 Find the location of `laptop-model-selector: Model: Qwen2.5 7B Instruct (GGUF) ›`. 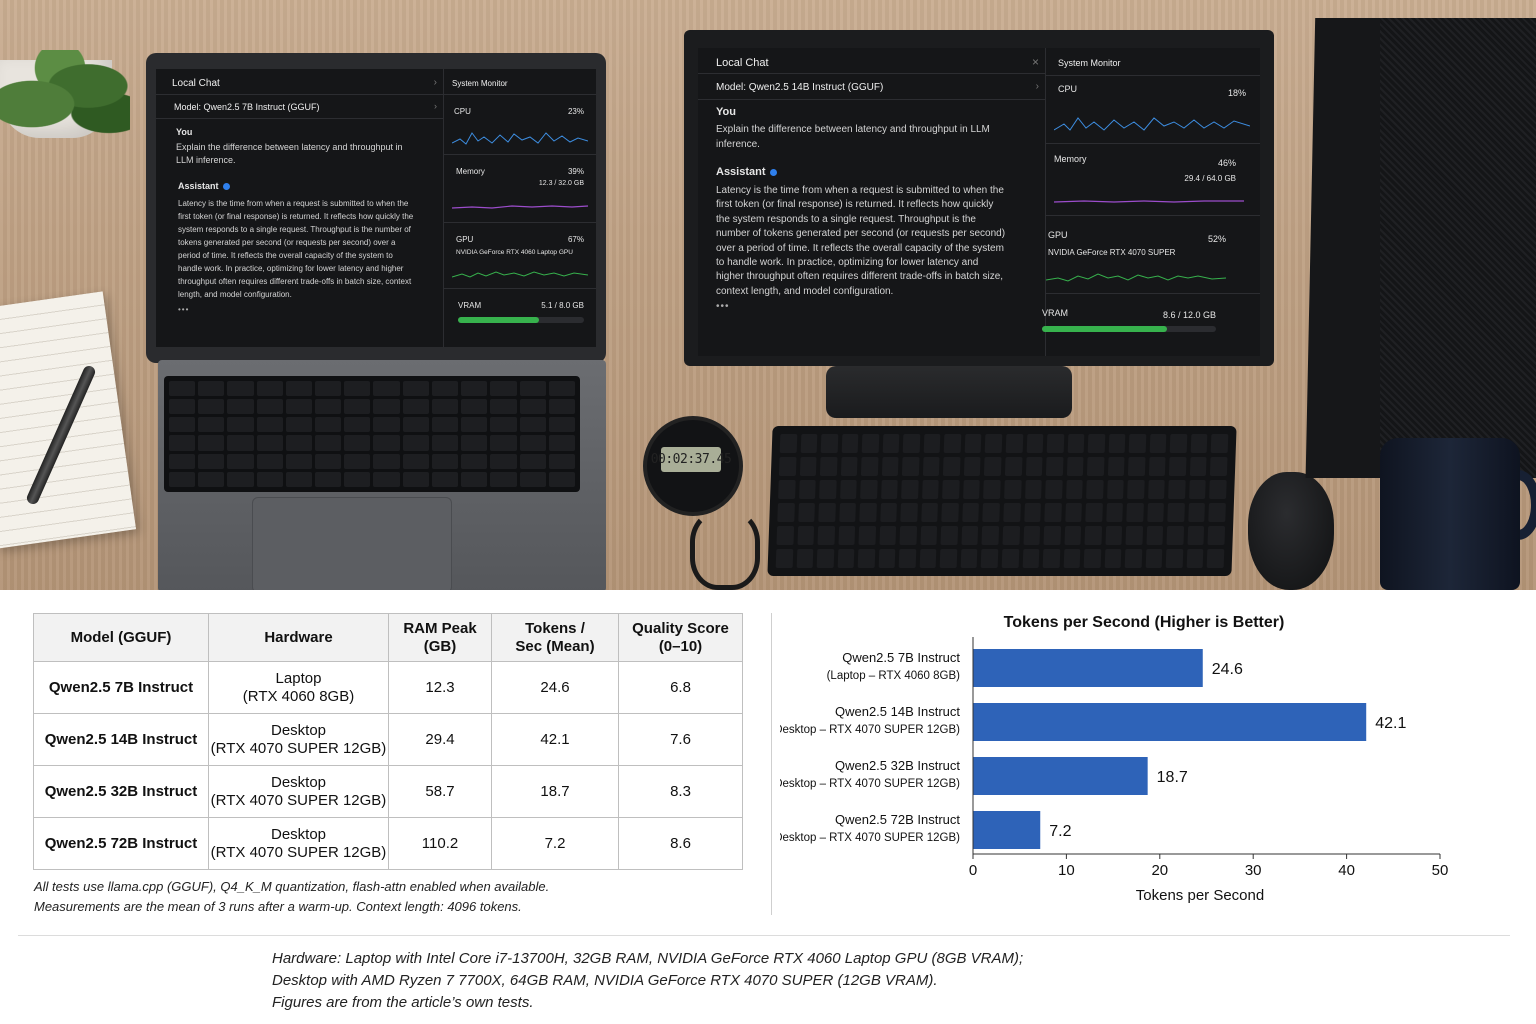

laptop-model-selector: Model: Qwen2.5 7B Instruct (GGUF) › is located at coordinates (299, 107).